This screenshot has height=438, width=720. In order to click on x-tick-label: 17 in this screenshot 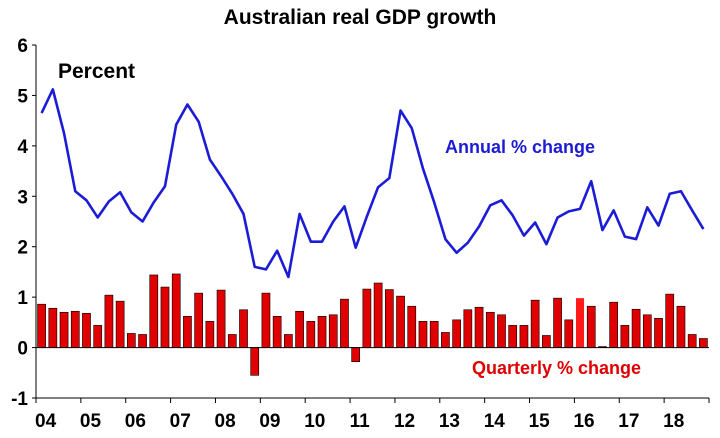, I will do `click(628, 421)`.